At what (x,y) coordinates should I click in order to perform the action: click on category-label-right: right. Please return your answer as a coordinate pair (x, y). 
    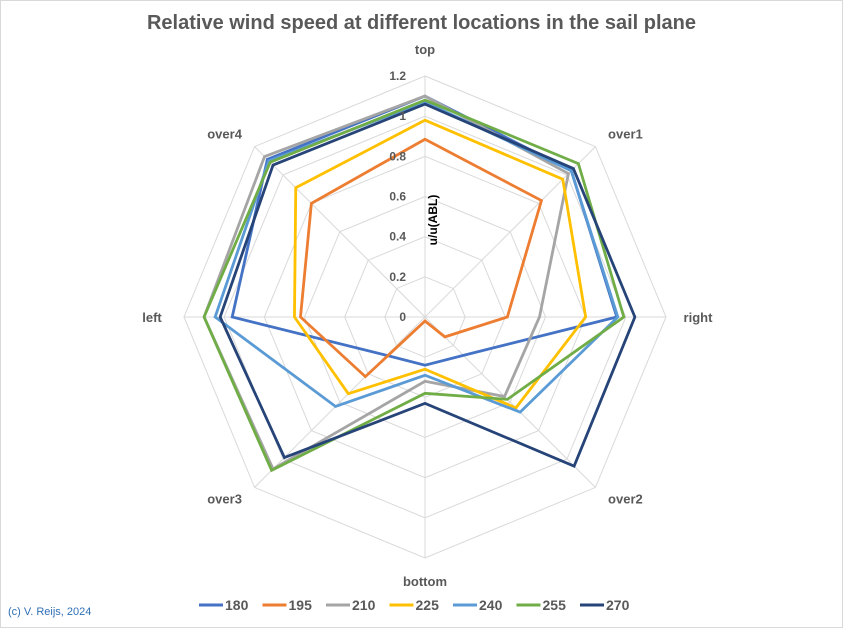
    Looking at the image, I should click on (699, 317).